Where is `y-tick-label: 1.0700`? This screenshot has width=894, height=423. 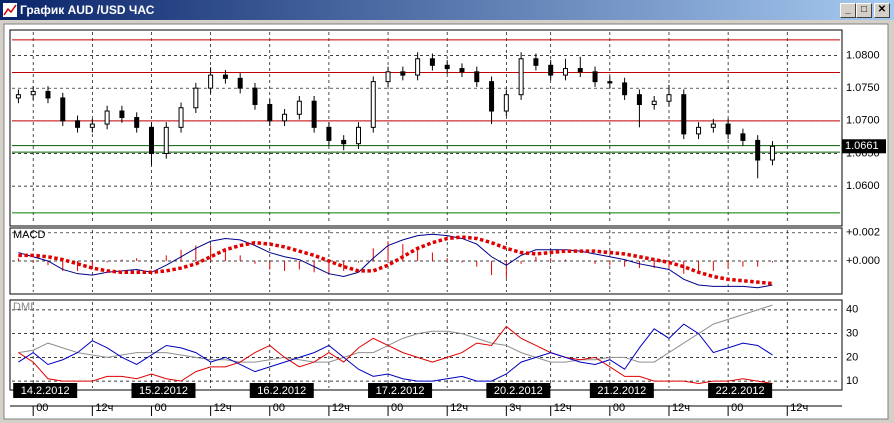 y-tick-label: 1.0700 is located at coordinates (863, 121).